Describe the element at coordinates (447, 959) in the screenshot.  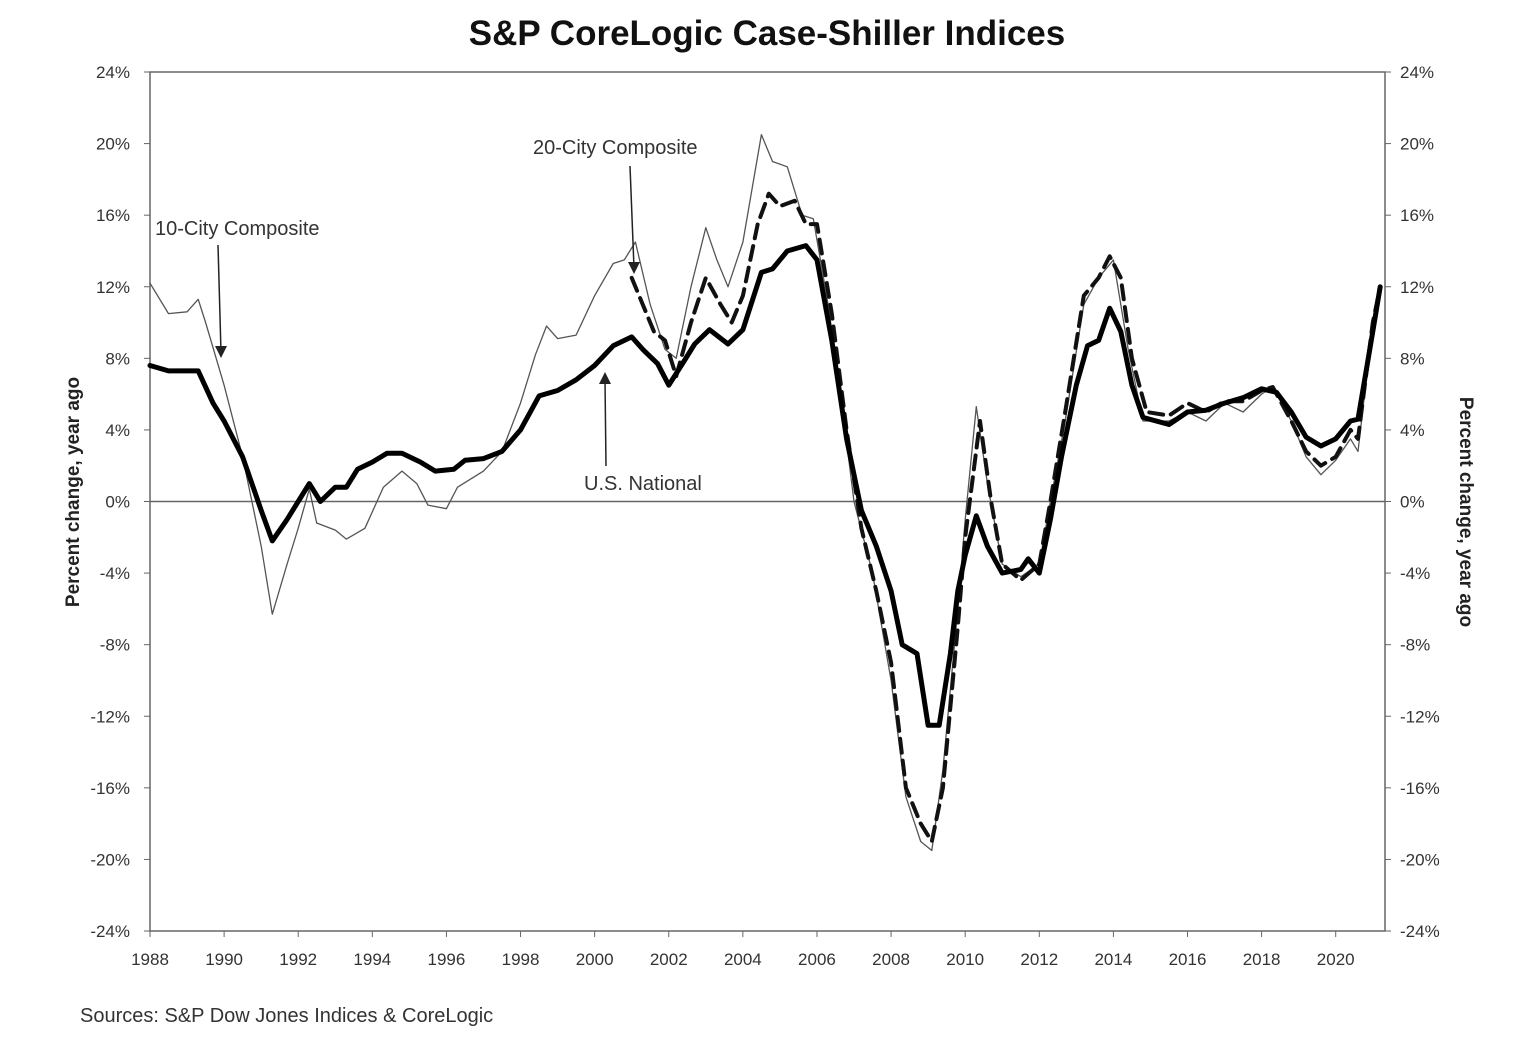
I see `x-tick-label: 1996` at that location.